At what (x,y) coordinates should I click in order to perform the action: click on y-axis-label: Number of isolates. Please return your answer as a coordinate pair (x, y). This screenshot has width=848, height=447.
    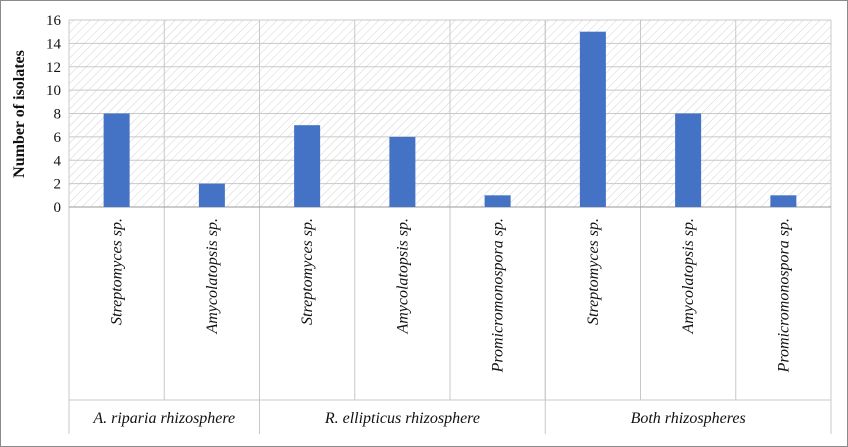
    Looking at the image, I should click on (19, 114).